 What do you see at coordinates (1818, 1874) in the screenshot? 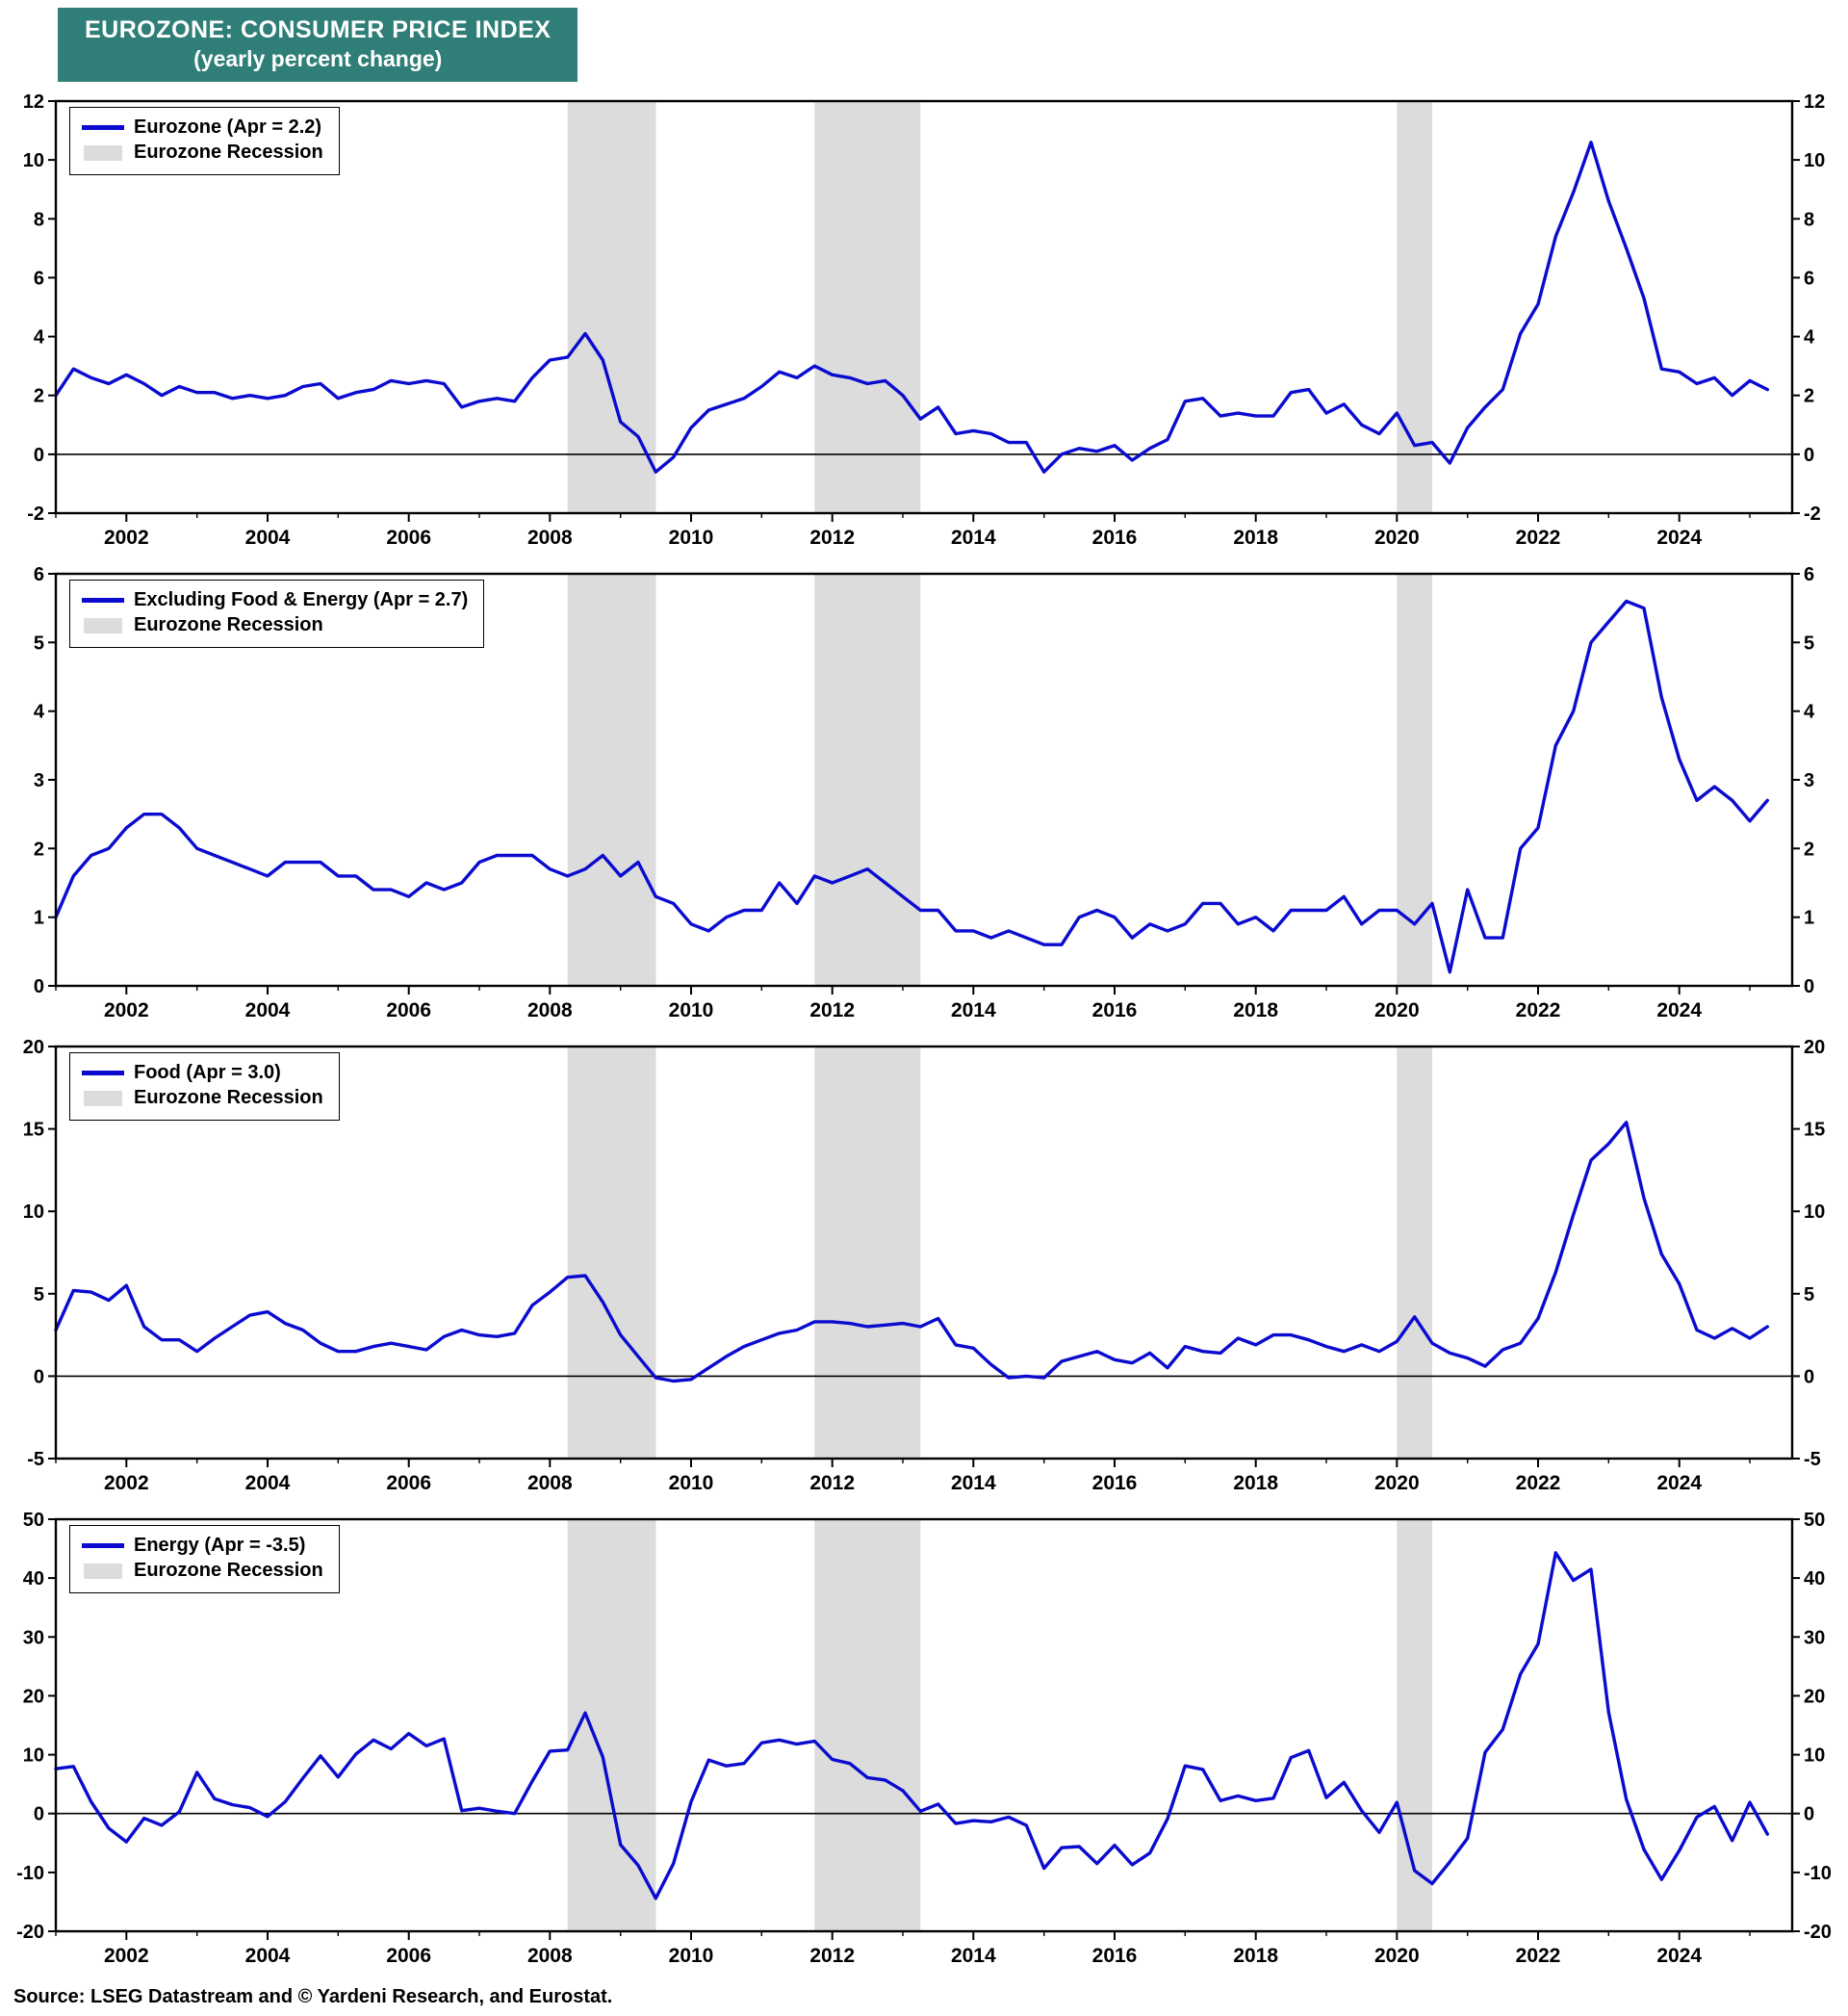
I see `svg-text: -10` at bounding box center [1818, 1874].